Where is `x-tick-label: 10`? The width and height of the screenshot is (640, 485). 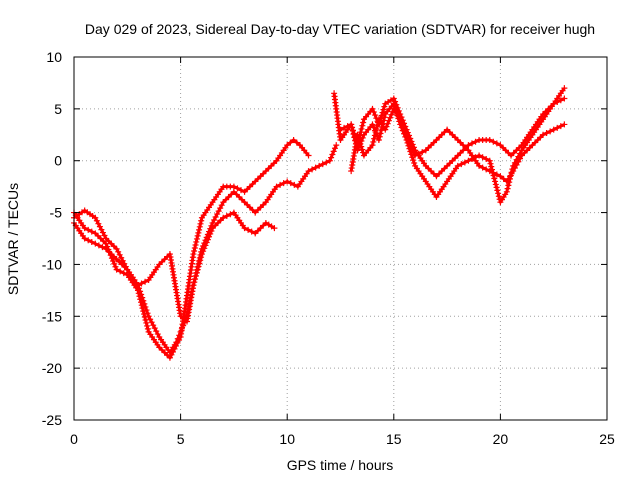
x-tick-label: 10 is located at coordinates (287, 439).